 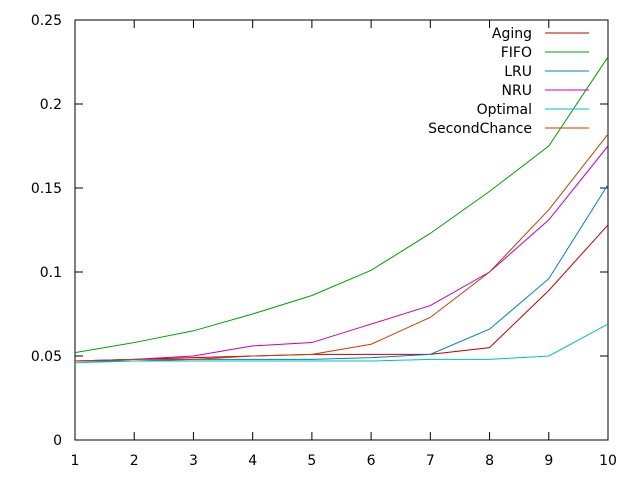 What do you see at coordinates (46, 21) in the screenshot?
I see `y-tick-label: 0.25` at bounding box center [46, 21].